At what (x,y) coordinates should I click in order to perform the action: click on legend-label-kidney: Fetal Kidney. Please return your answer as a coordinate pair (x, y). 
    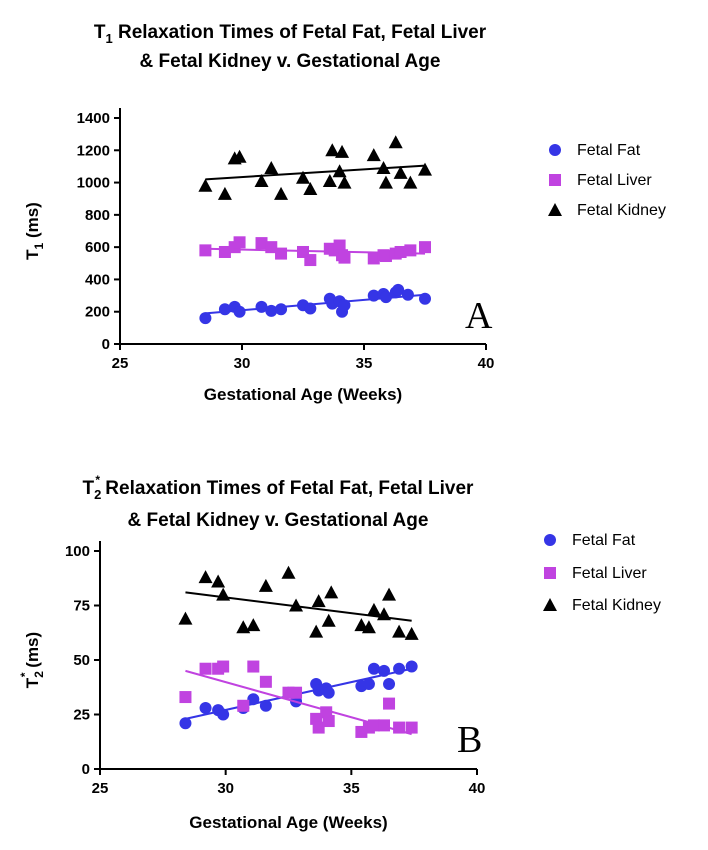
    Looking at the image, I should click on (621, 210).